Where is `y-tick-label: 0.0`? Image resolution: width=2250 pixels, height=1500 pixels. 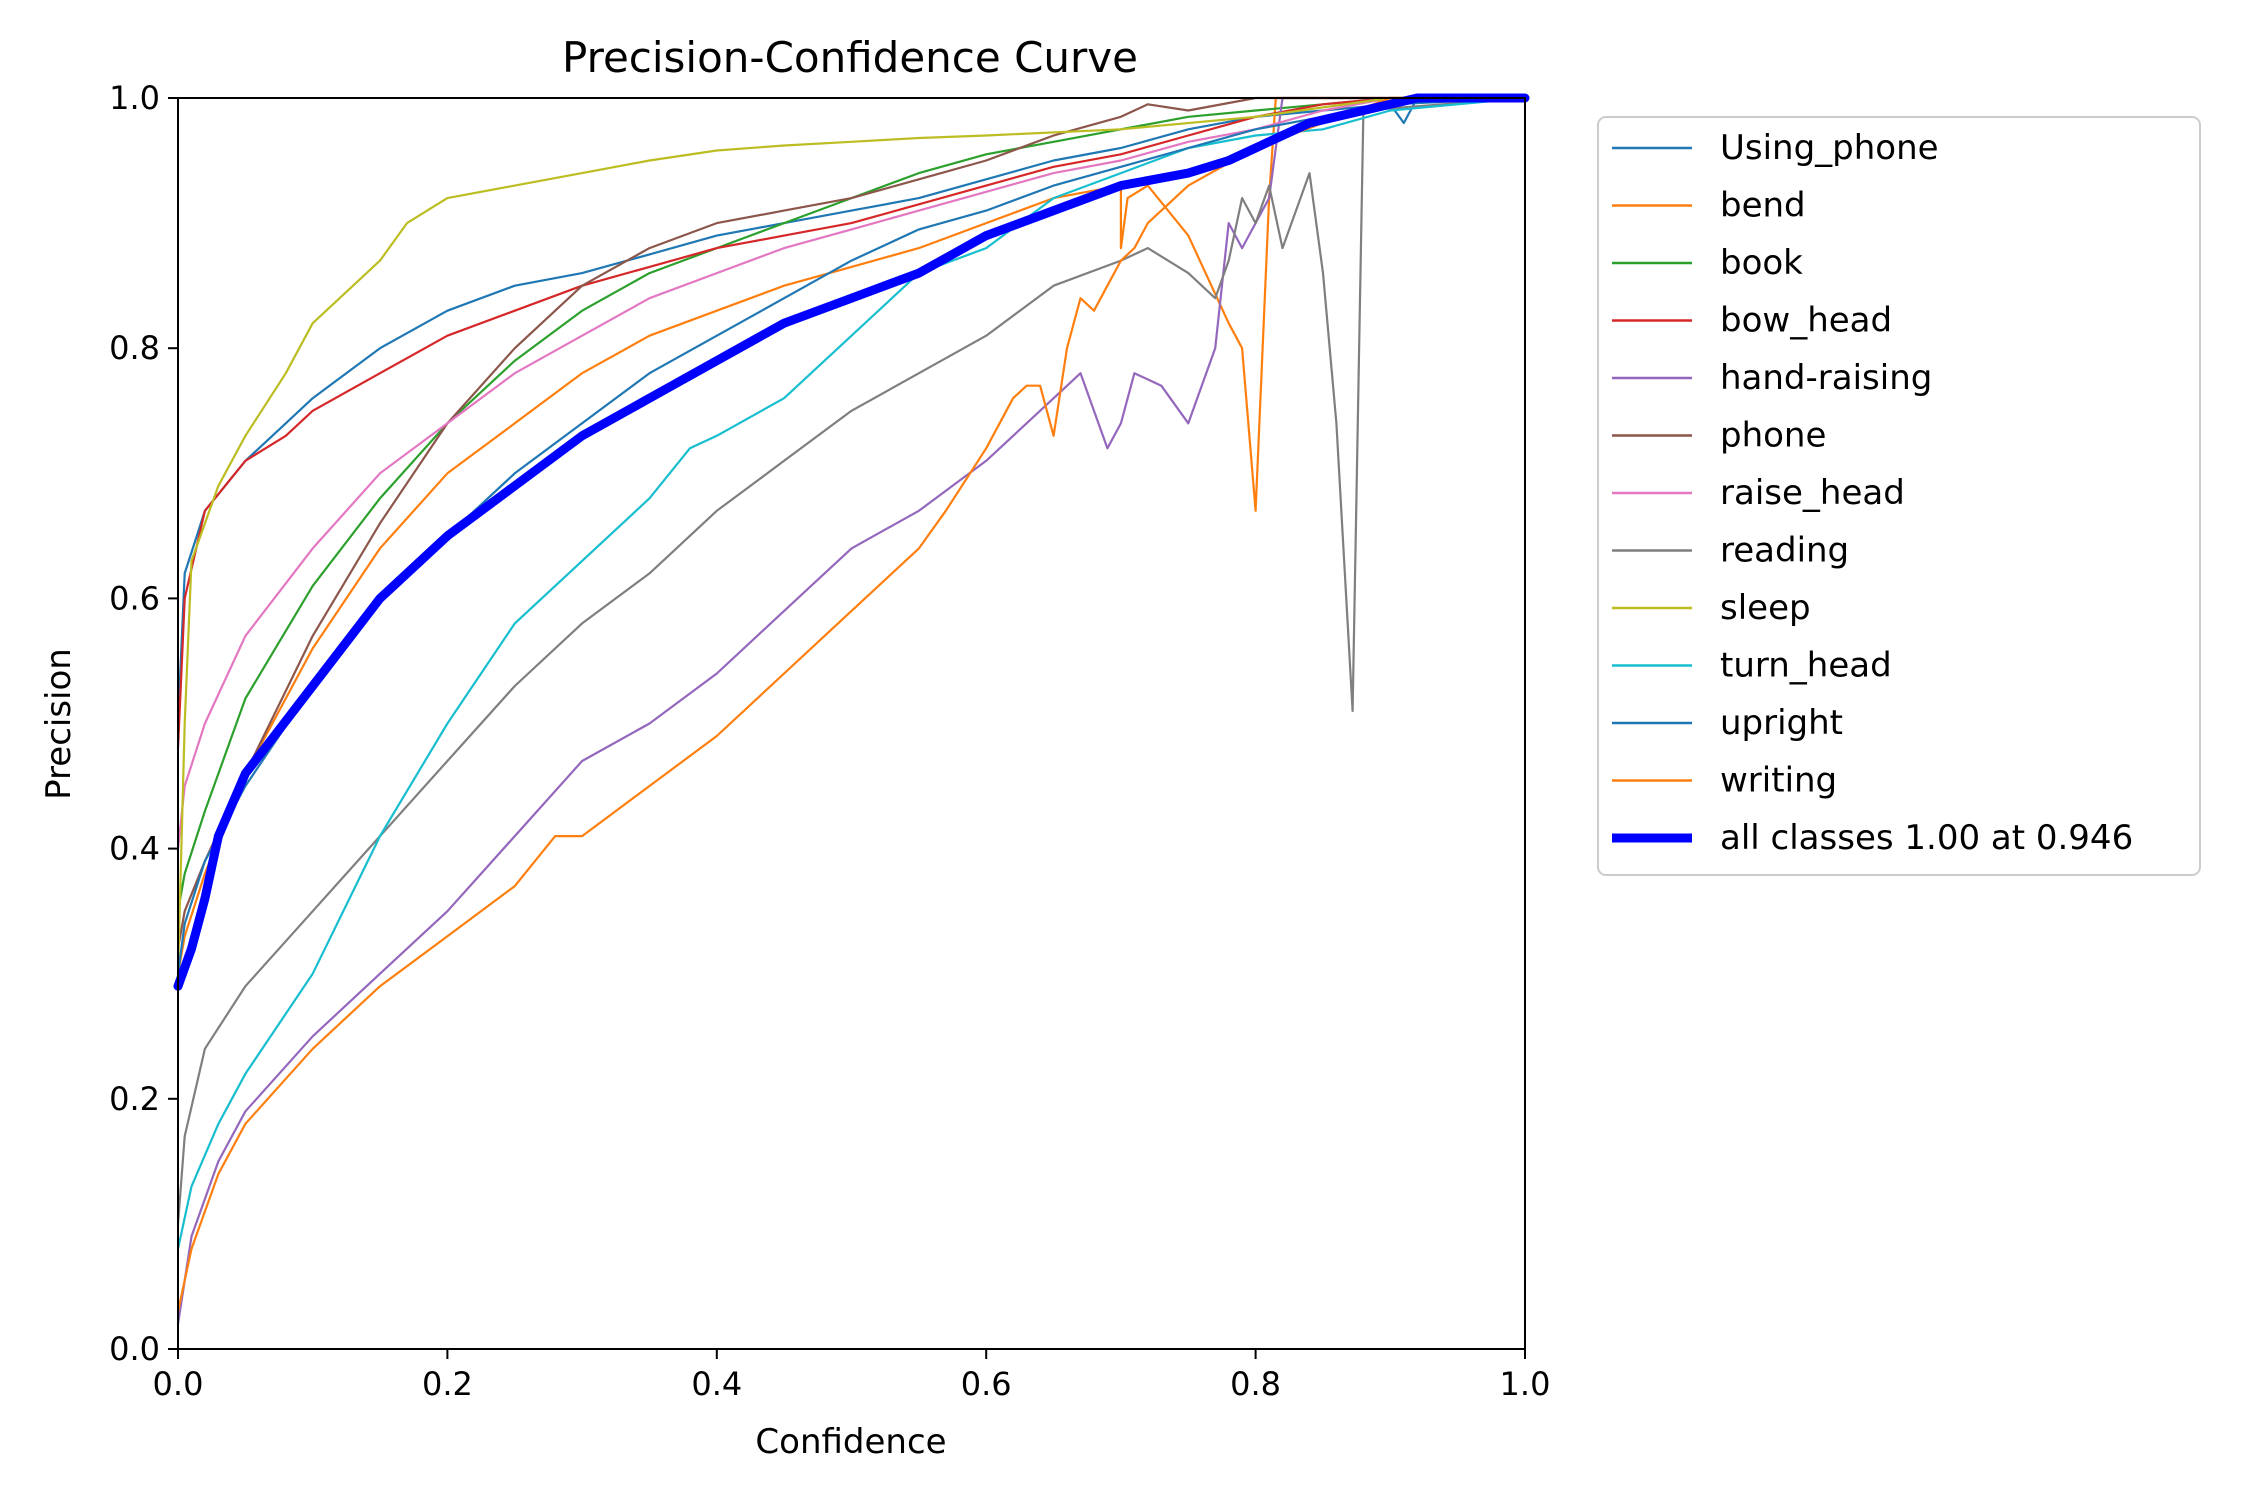 y-tick-label: 0.0 is located at coordinates (134, 1349).